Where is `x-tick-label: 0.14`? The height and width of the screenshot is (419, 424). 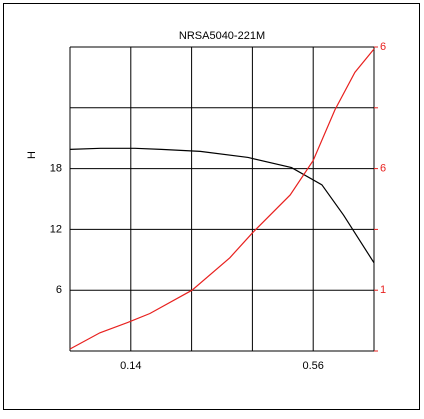
x-tick-label: 0.14 is located at coordinates (130, 366).